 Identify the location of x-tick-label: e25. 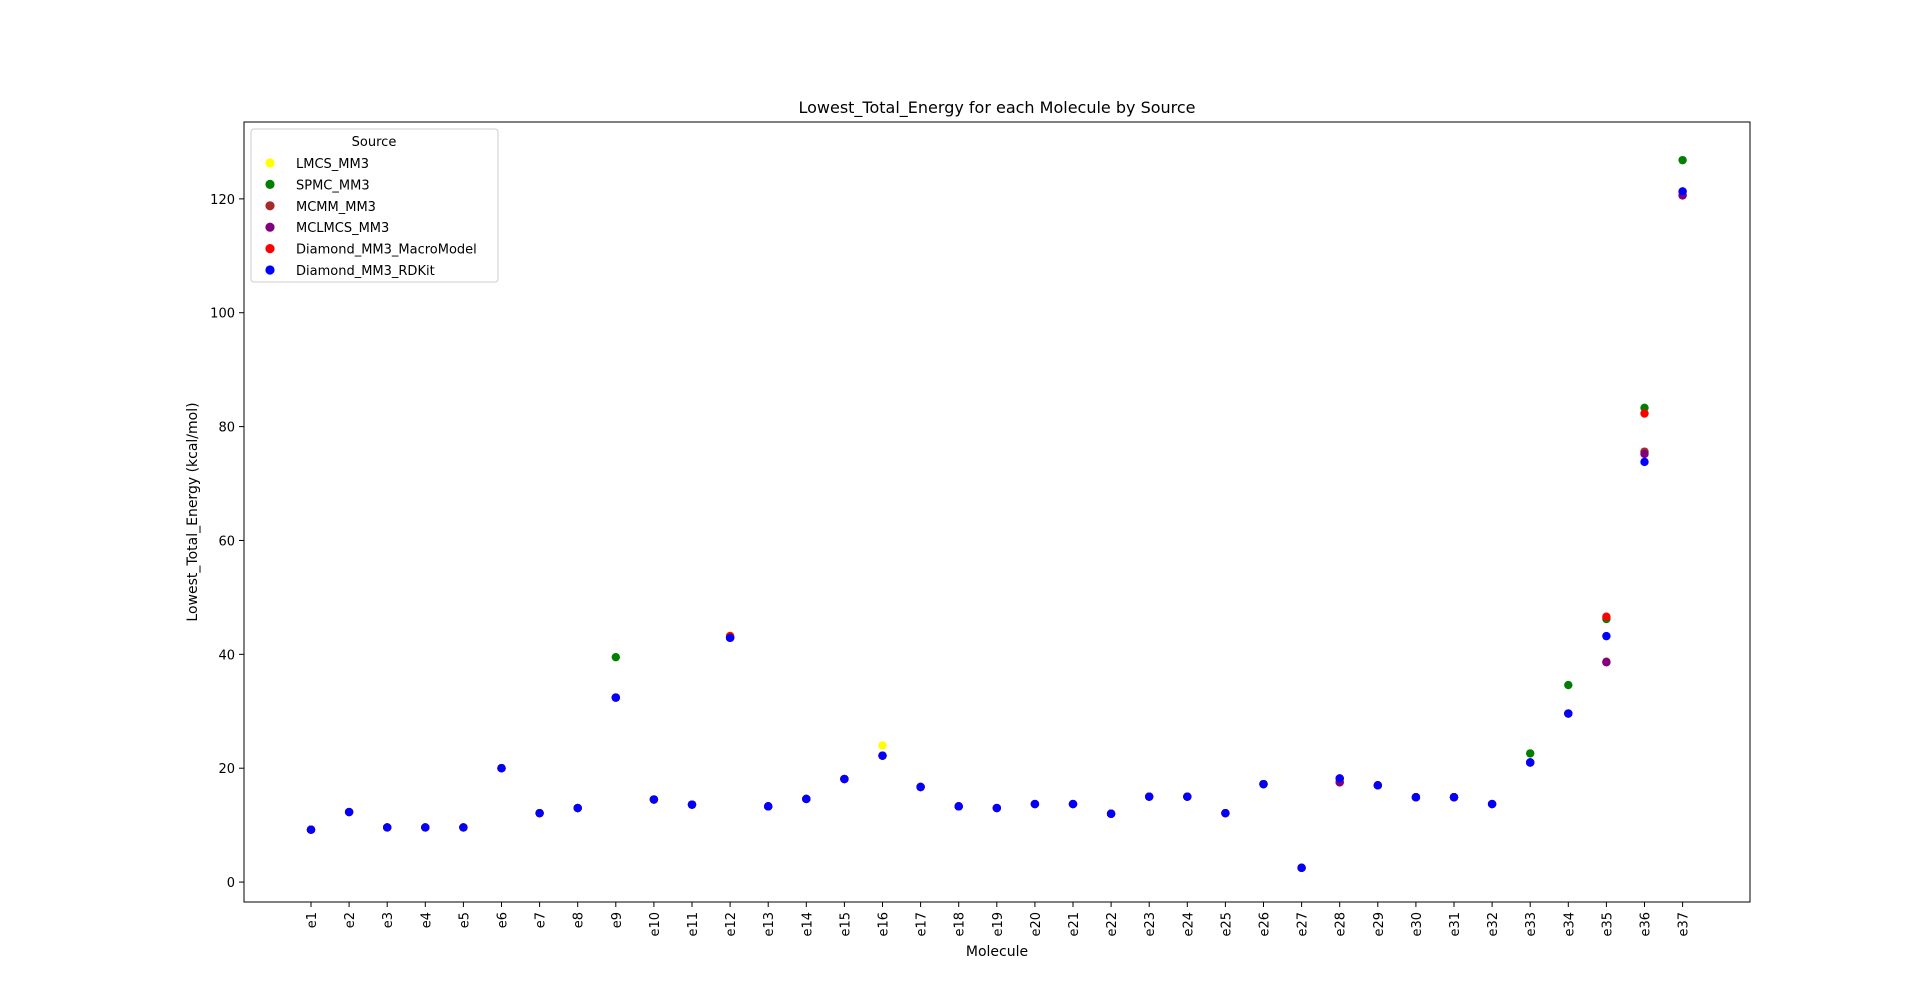
(1226, 924).